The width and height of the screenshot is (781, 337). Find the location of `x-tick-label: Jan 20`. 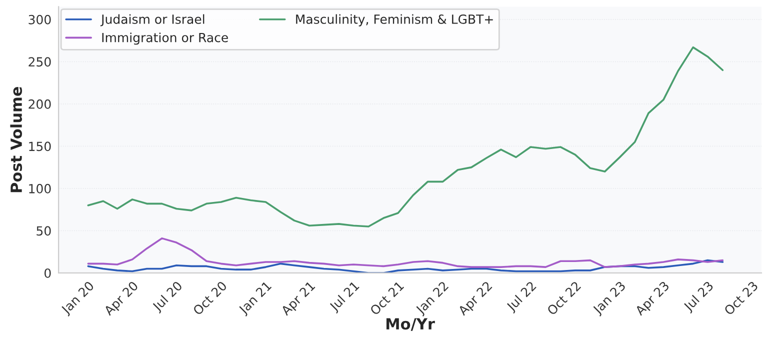

x-tick-label: Jan 20 is located at coordinates (78, 298).